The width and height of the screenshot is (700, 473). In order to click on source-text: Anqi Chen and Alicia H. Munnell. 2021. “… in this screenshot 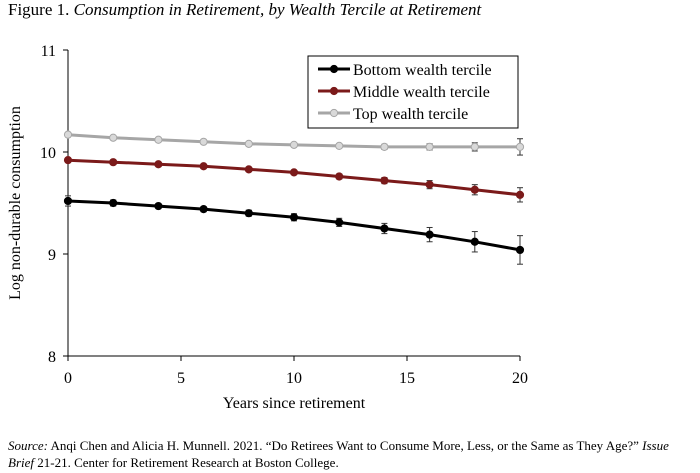, I will do `click(344, 445)`.